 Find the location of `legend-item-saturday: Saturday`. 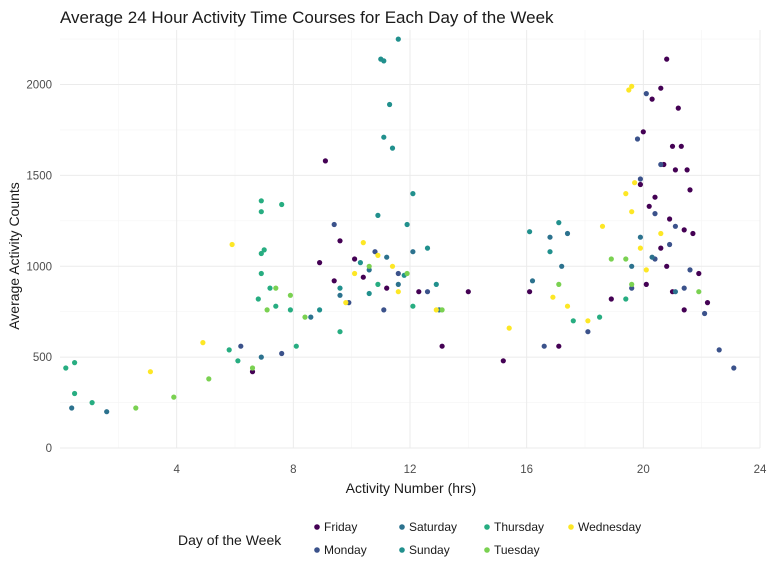

legend-item-saturday: Saturday is located at coordinates (428, 527).